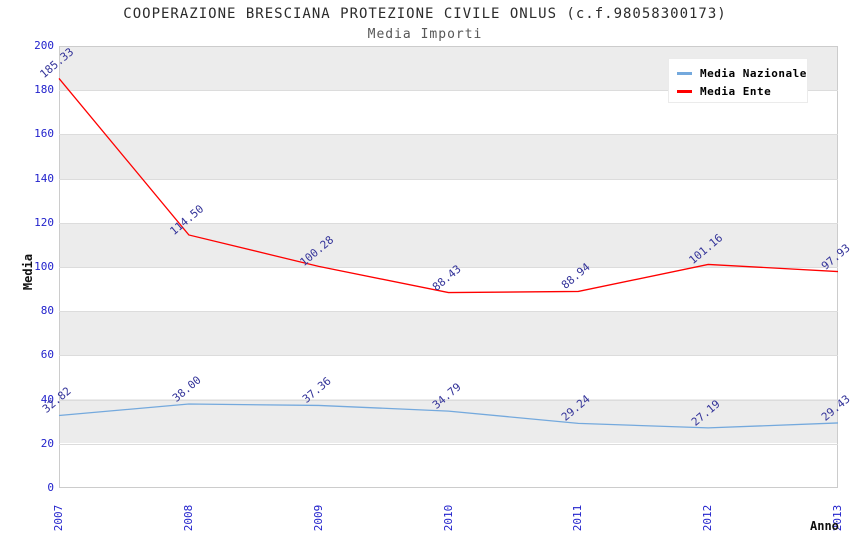 This screenshot has height=550, width=850. Describe the element at coordinates (578, 518) in the screenshot. I see `x-axis-tick-label: 2011` at that location.